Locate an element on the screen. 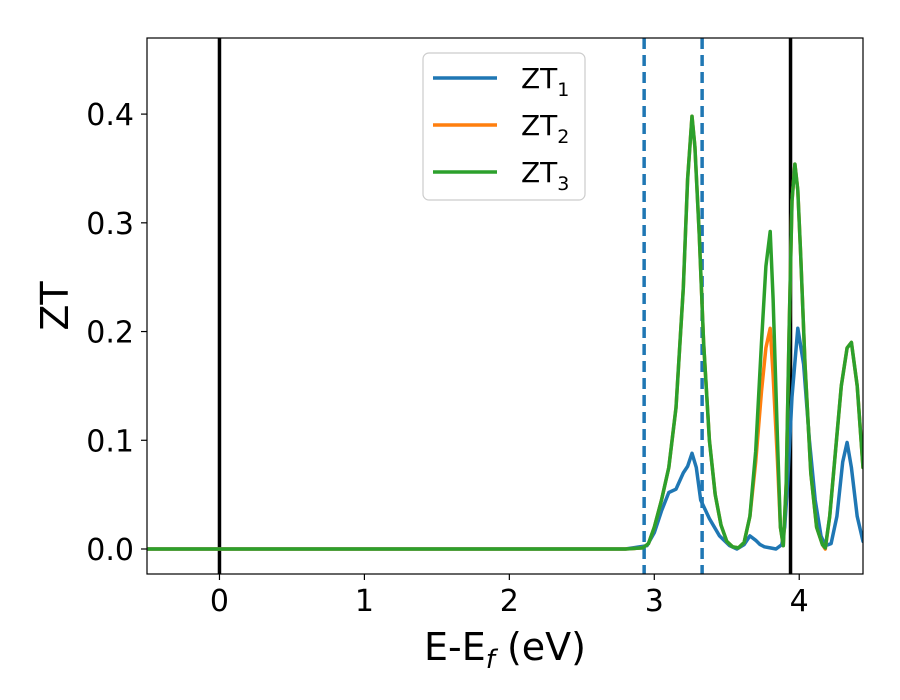 Image resolution: width=900 pixels, height=700 pixels. y-tick-label: 0.1 is located at coordinates (110, 441).